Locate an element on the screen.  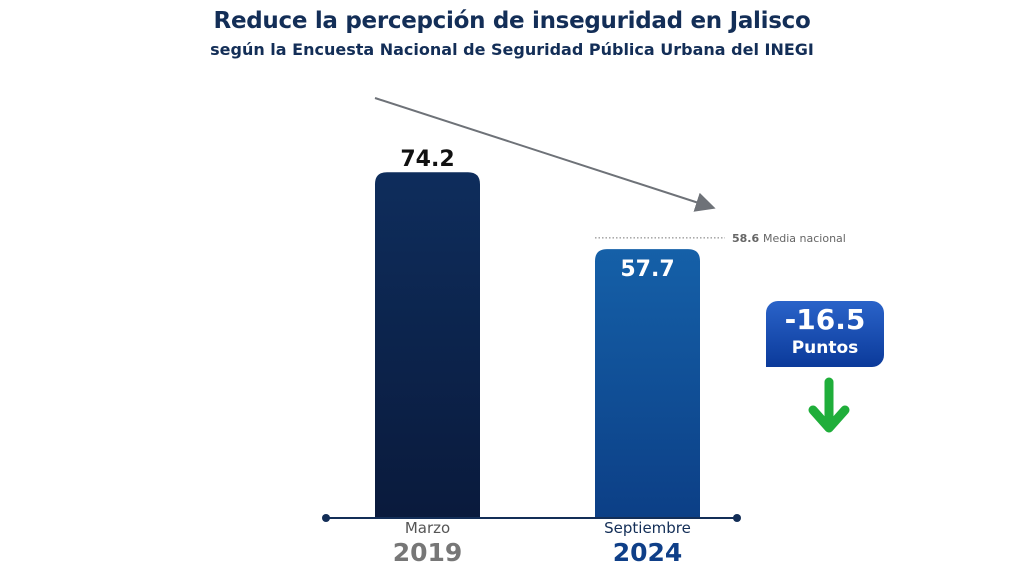
reference-label: 58.6 Media nacional is located at coordinates (789, 238).